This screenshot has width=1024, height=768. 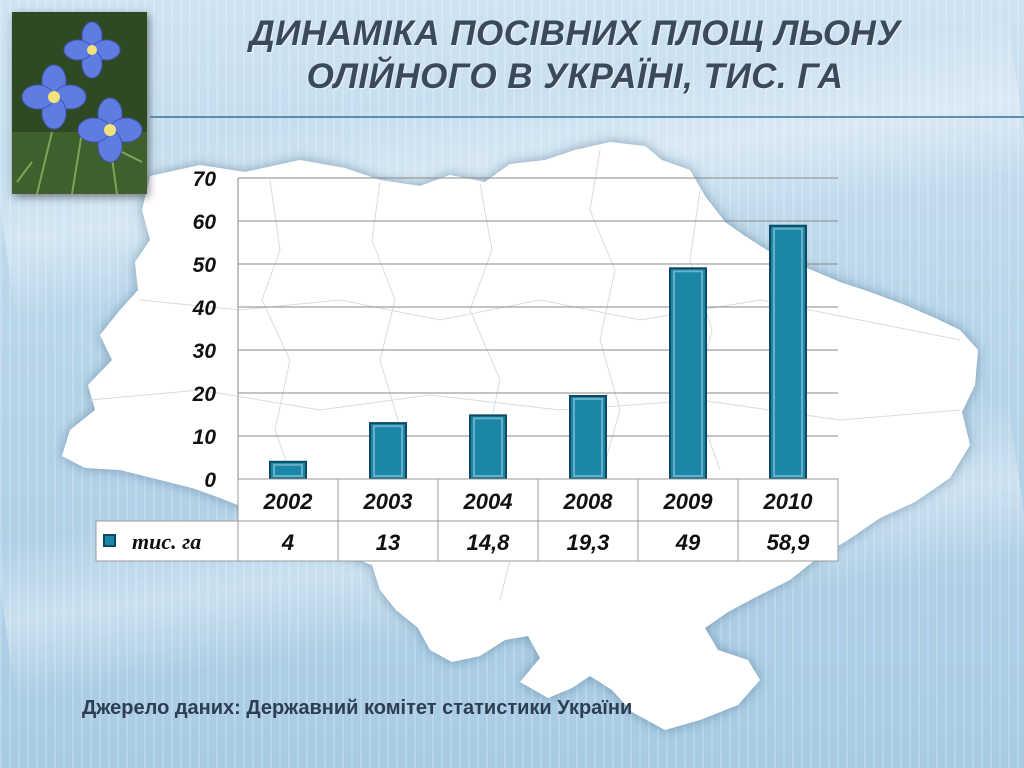 I want to click on slide-title-line-2: ОЛІЙНОГО В УКРАЇНІ, ТИС. ГА, so click(x=575, y=76).